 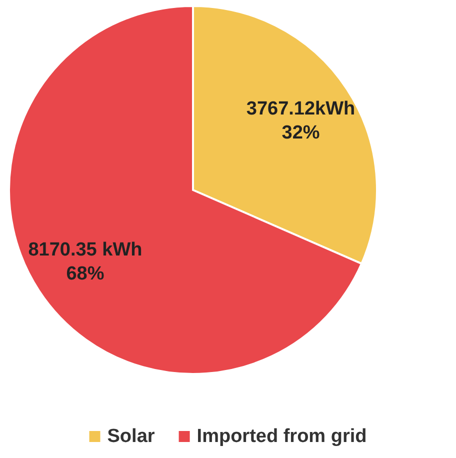 I want to click on data-label: 8170.35 kWh 68%, so click(x=85, y=262).